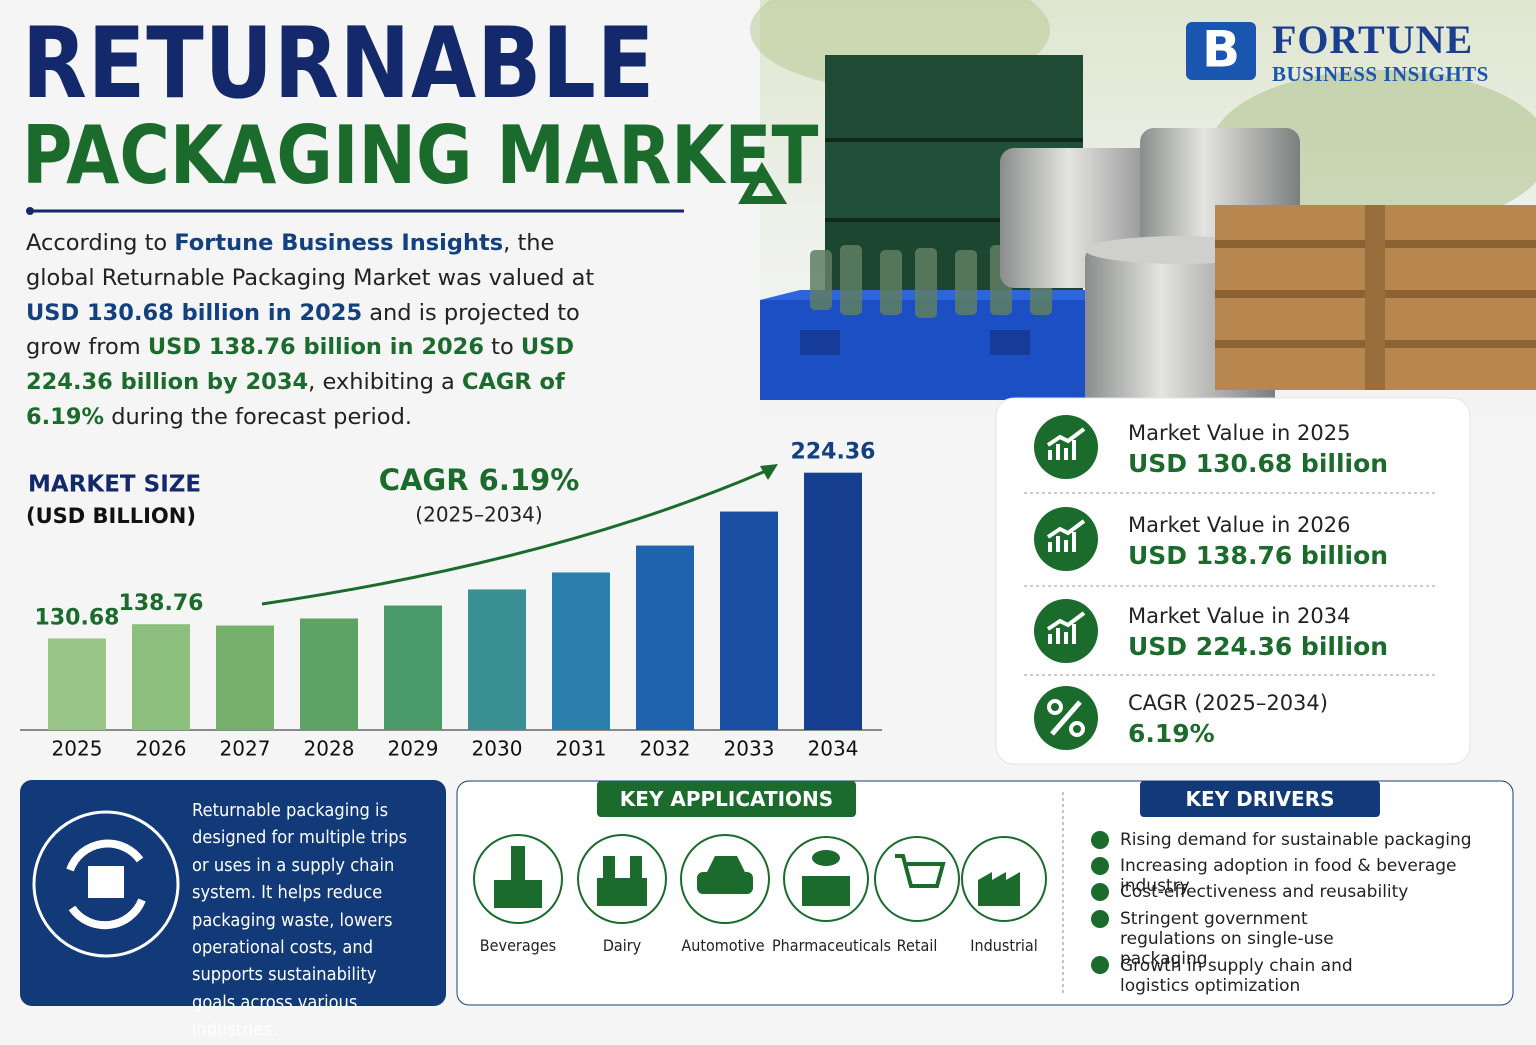  What do you see at coordinates (622, 945) in the screenshot?
I see `application: Dairy` at bounding box center [622, 945].